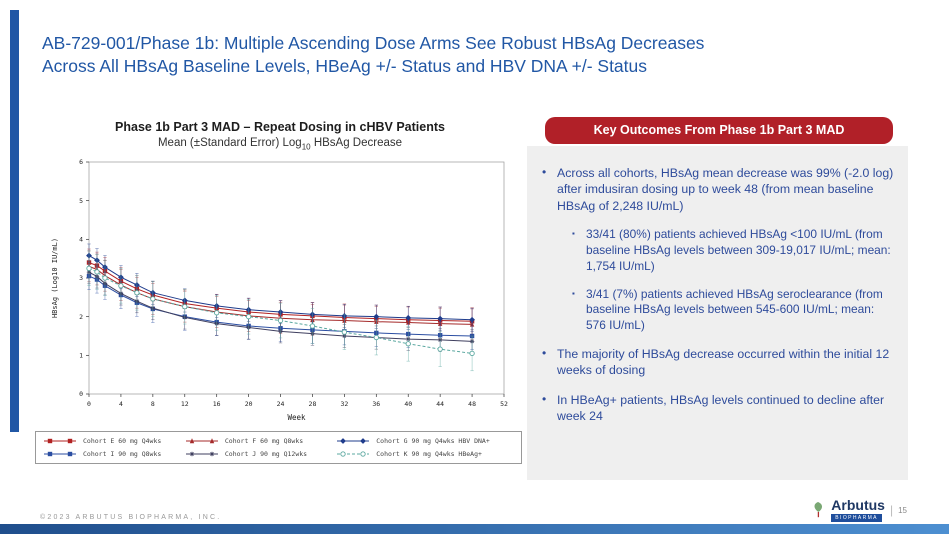 The width and height of the screenshot is (949, 534). What do you see at coordinates (376, 404) in the screenshot?
I see `svg-text: 36` at bounding box center [376, 404].